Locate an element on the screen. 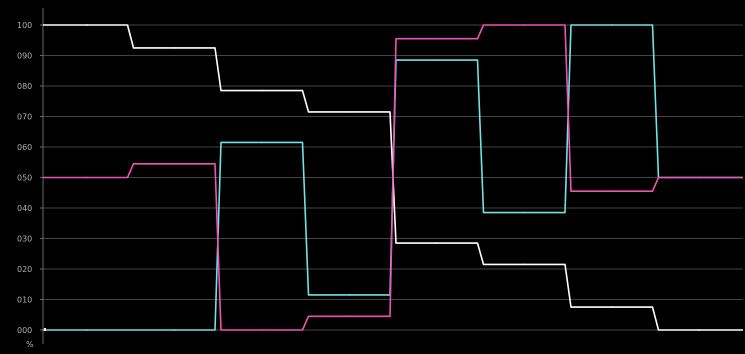 Image resolution: width=745 pixels, height=354 pixels. y-tick-labels: 000 010 020 030 040 050 060 070 080 090 100 is located at coordinates (24, 178).